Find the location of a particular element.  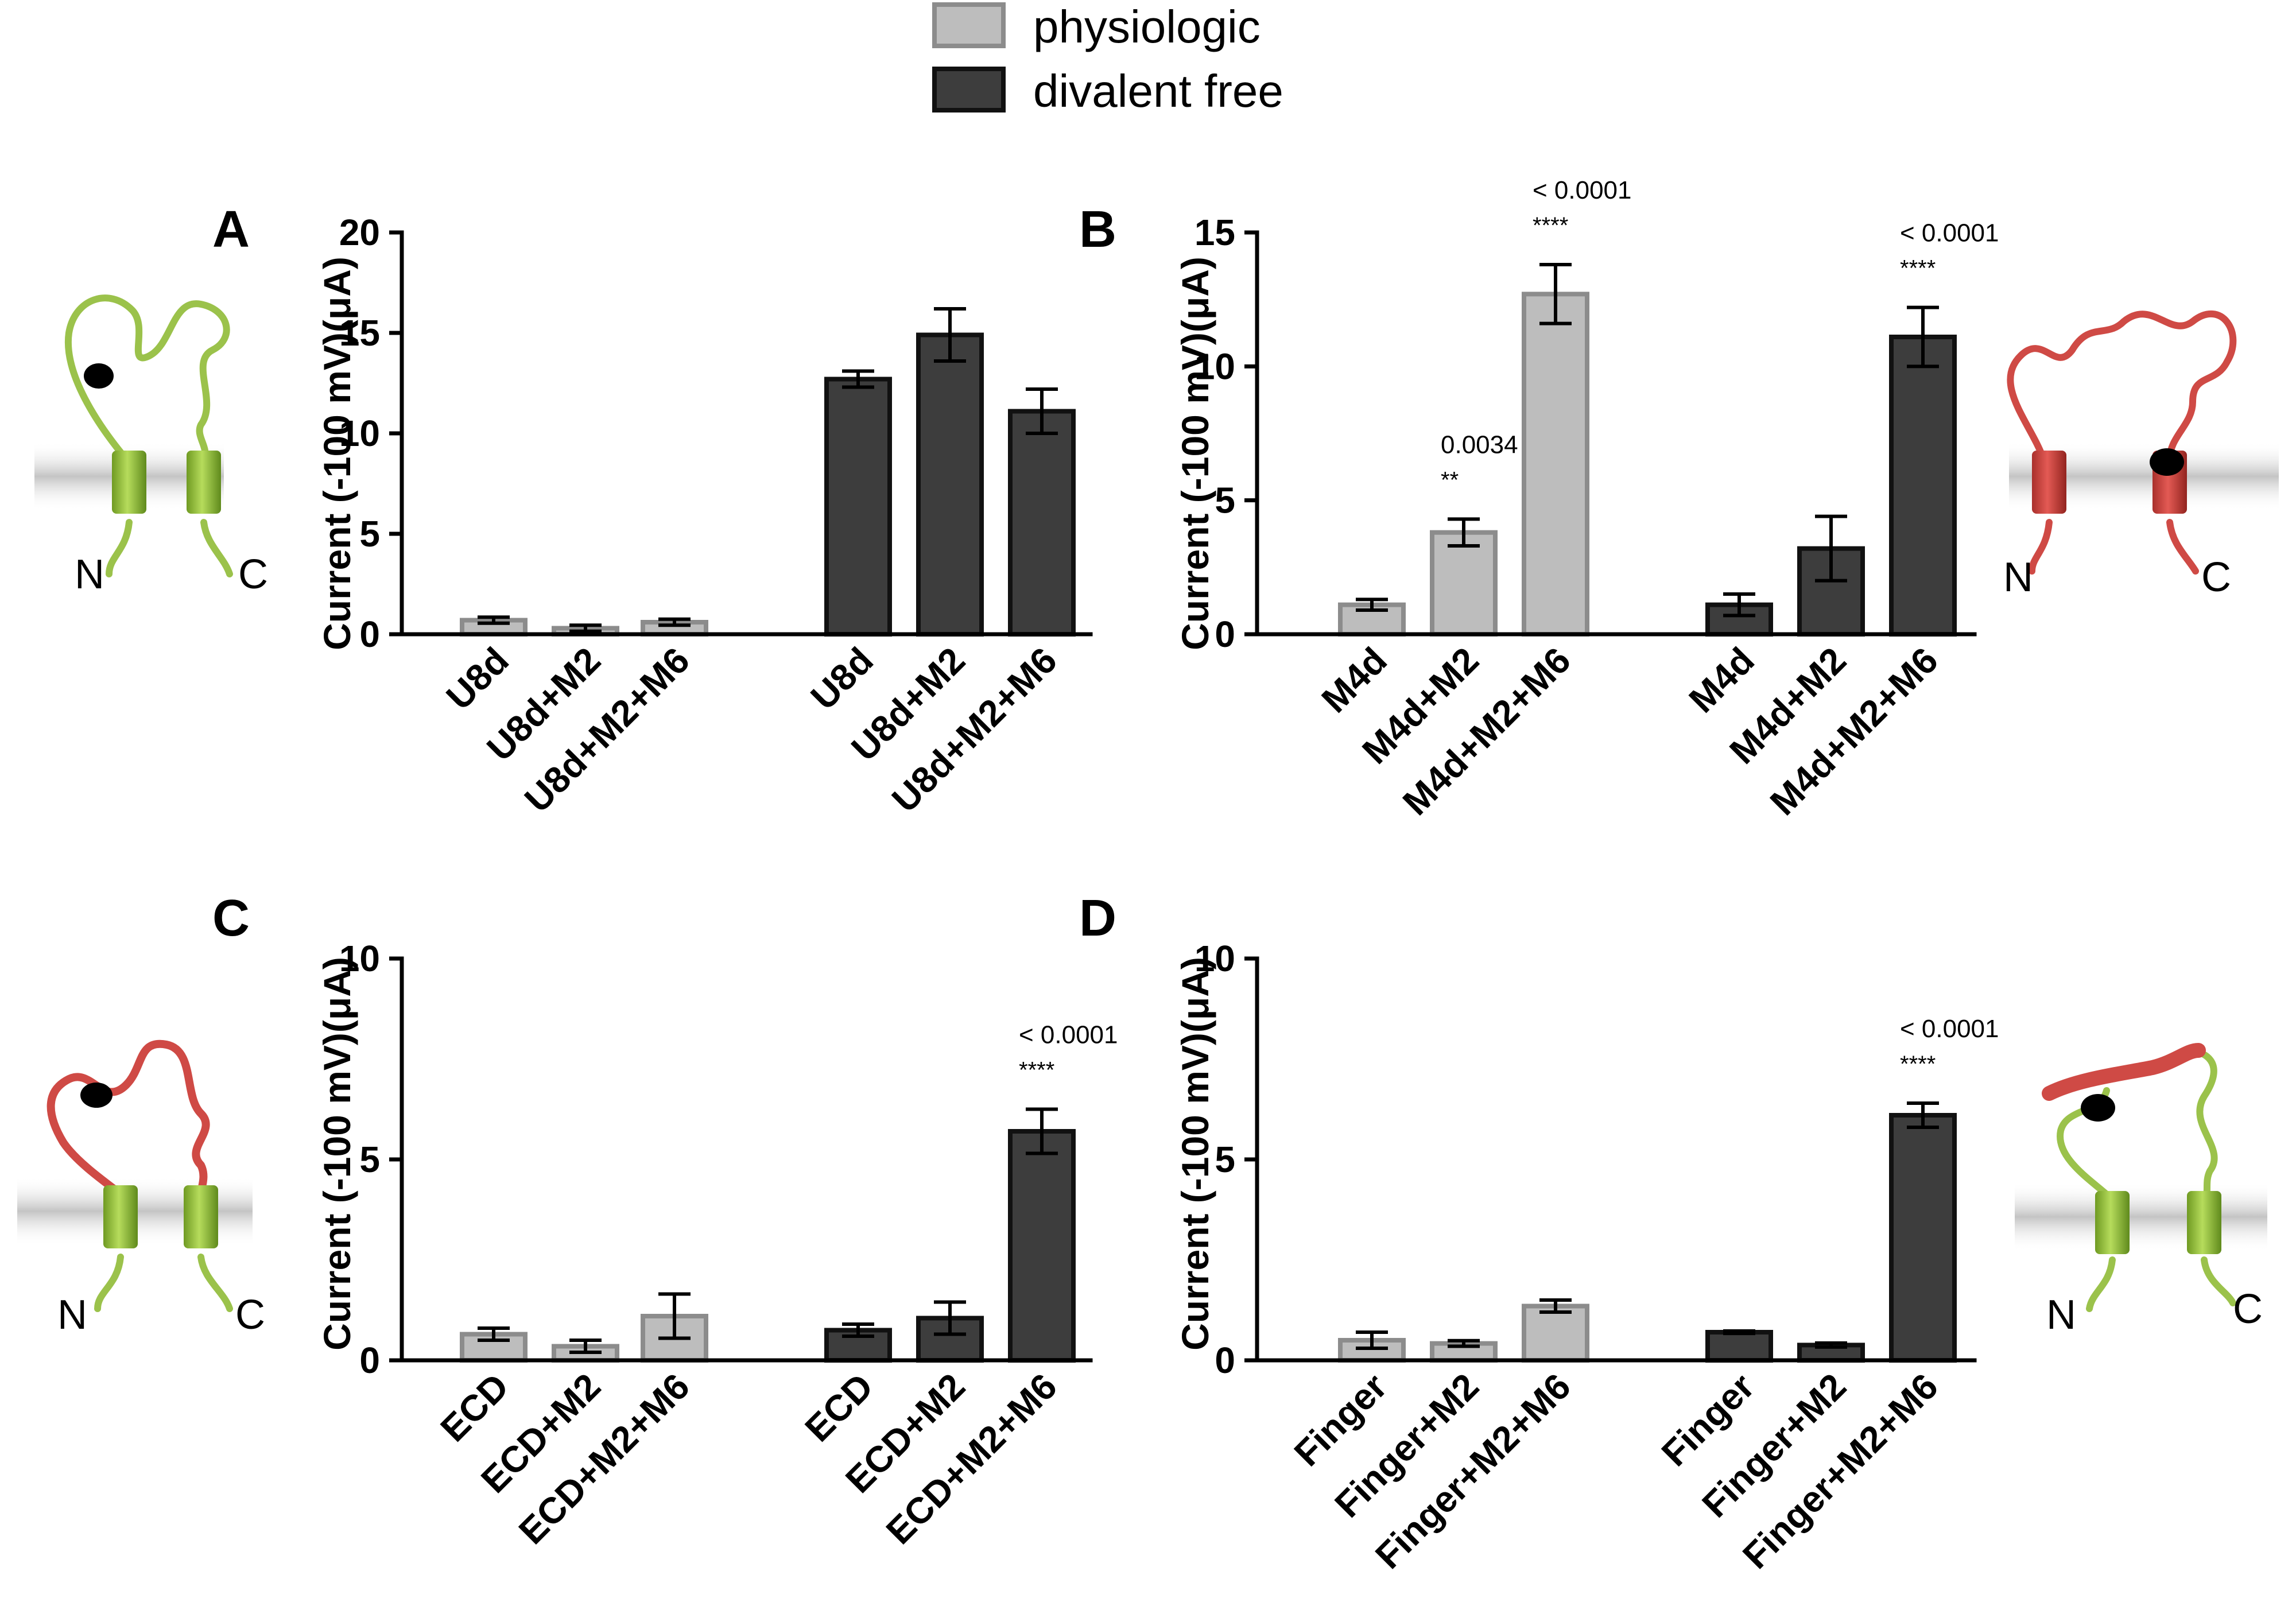

ligand-dot-c is located at coordinates (96, 1095).